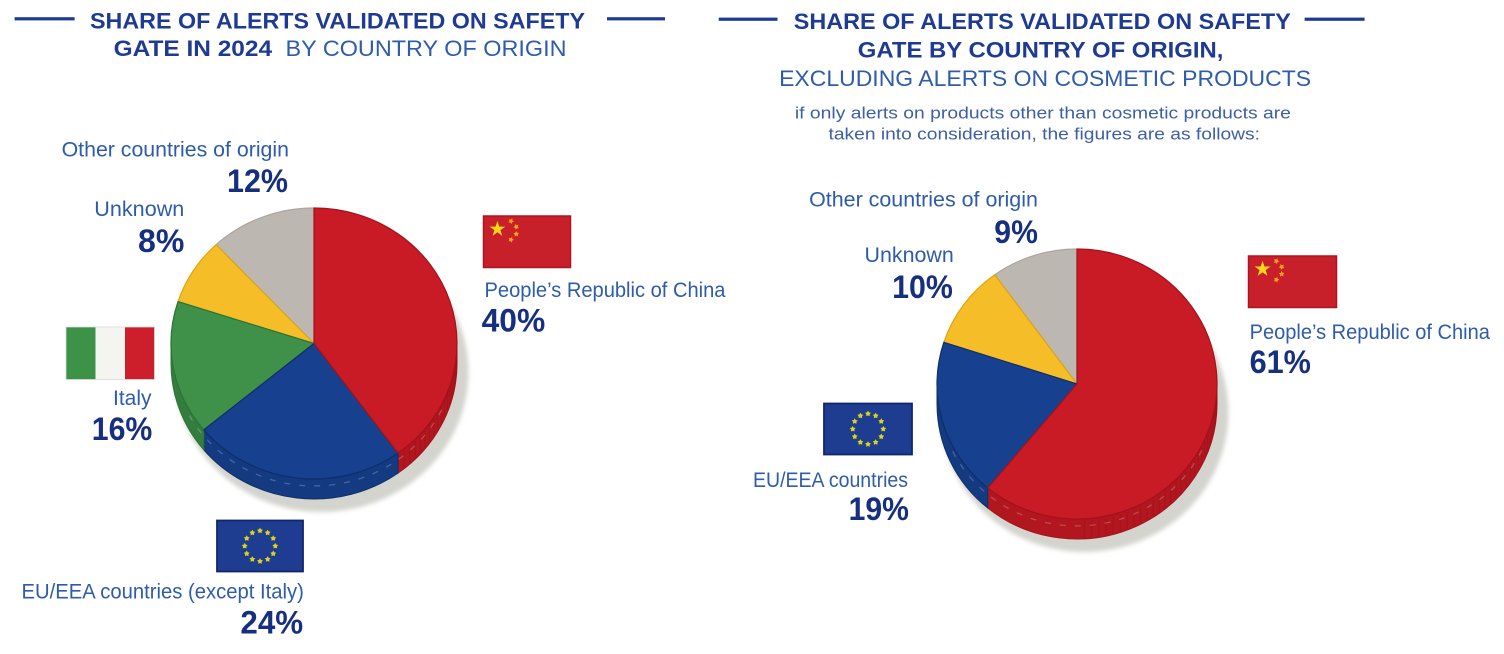  What do you see at coordinates (163, 592) in the screenshot?
I see `svg-text:EU/EEA countries (except Italy: EU/EEA countries (except Italy)` at bounding box center [163, 592].